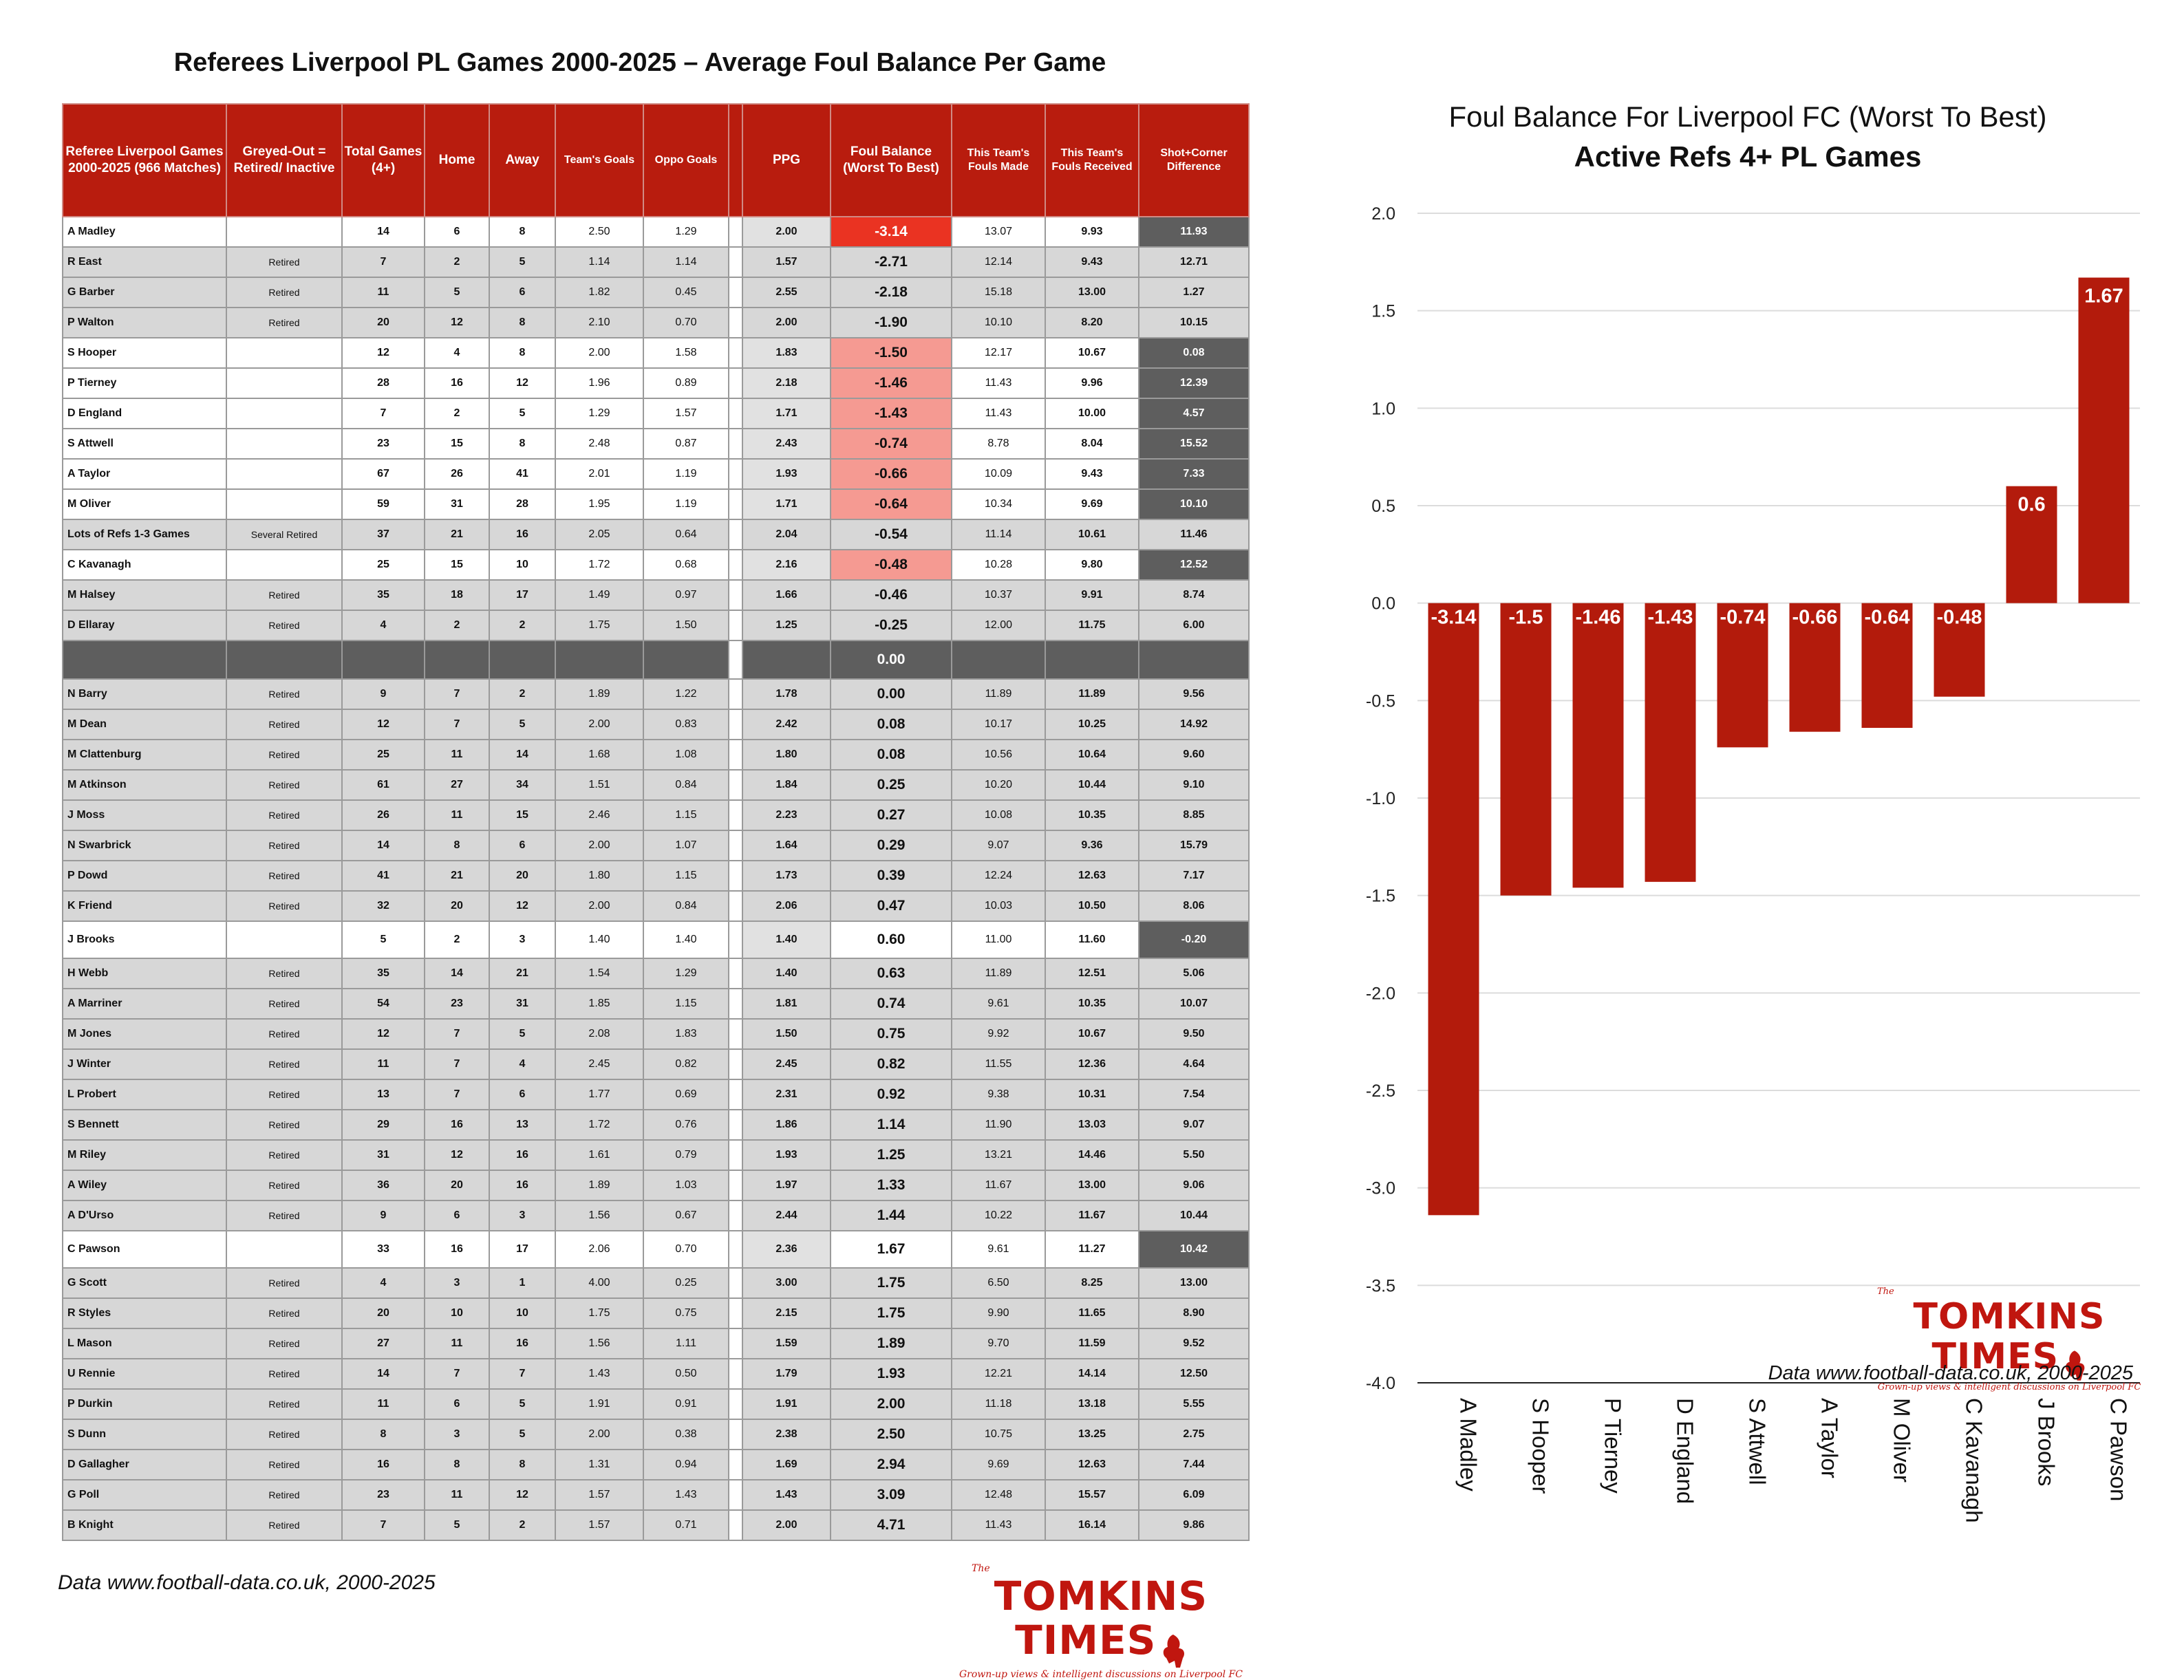 Image resolution: width=2184 pixels, height=1680 pixels. Describe the element at coordinates (1092, 1064) in the screenshot. I see `row-fouls-received: 12.36` at that location.